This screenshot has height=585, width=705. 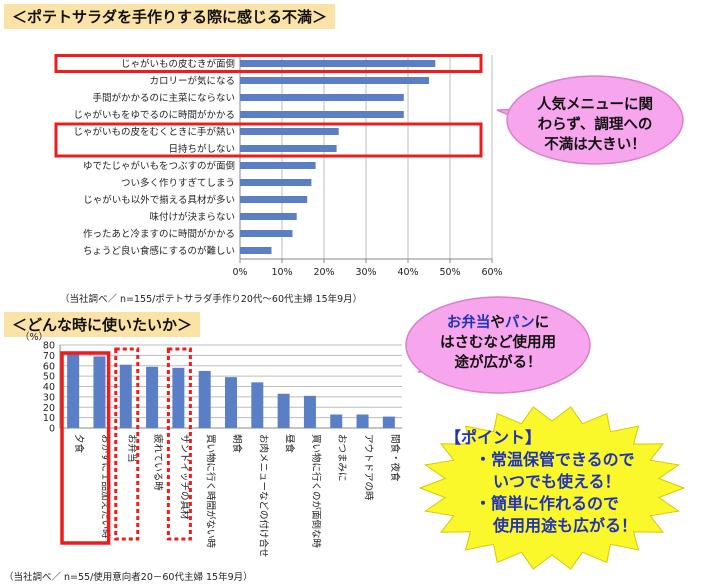 What do you see at coordinates (34, 337) in the screenshot?
I see `y-axis-unit: （%）` at bounding box center [34, 337].